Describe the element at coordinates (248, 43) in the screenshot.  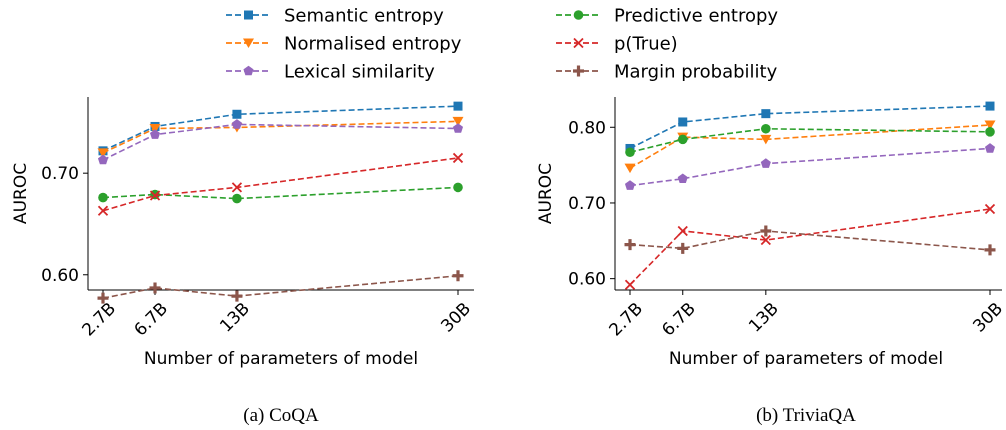
I see `legend-marker-normalised-entropy` at that location.